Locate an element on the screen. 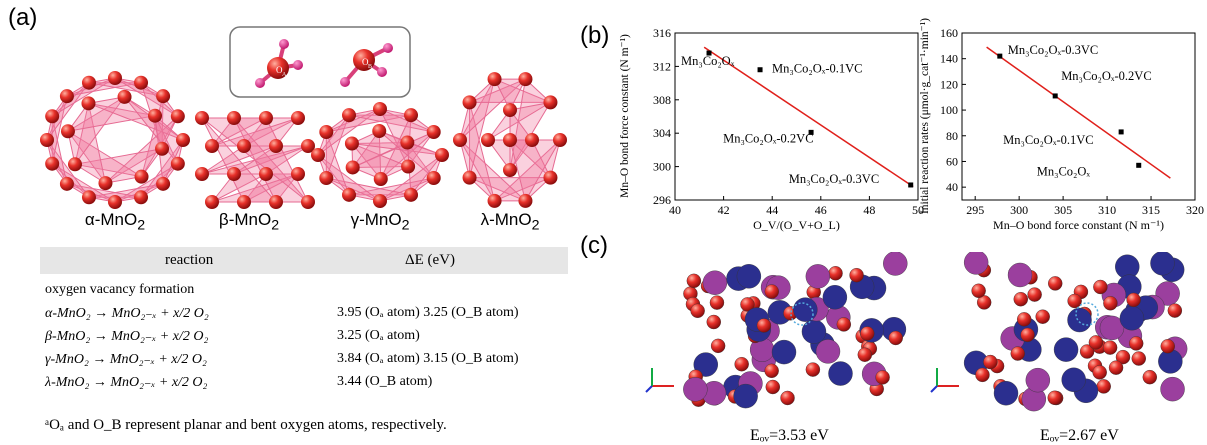 The width and height of the screenshot is (1207, 445). table-row: λ-MnO₂ → MnO₂₋ₓ + x/2 O₂ 3.44 (O_B atom) is located at coordinates (239, 382).